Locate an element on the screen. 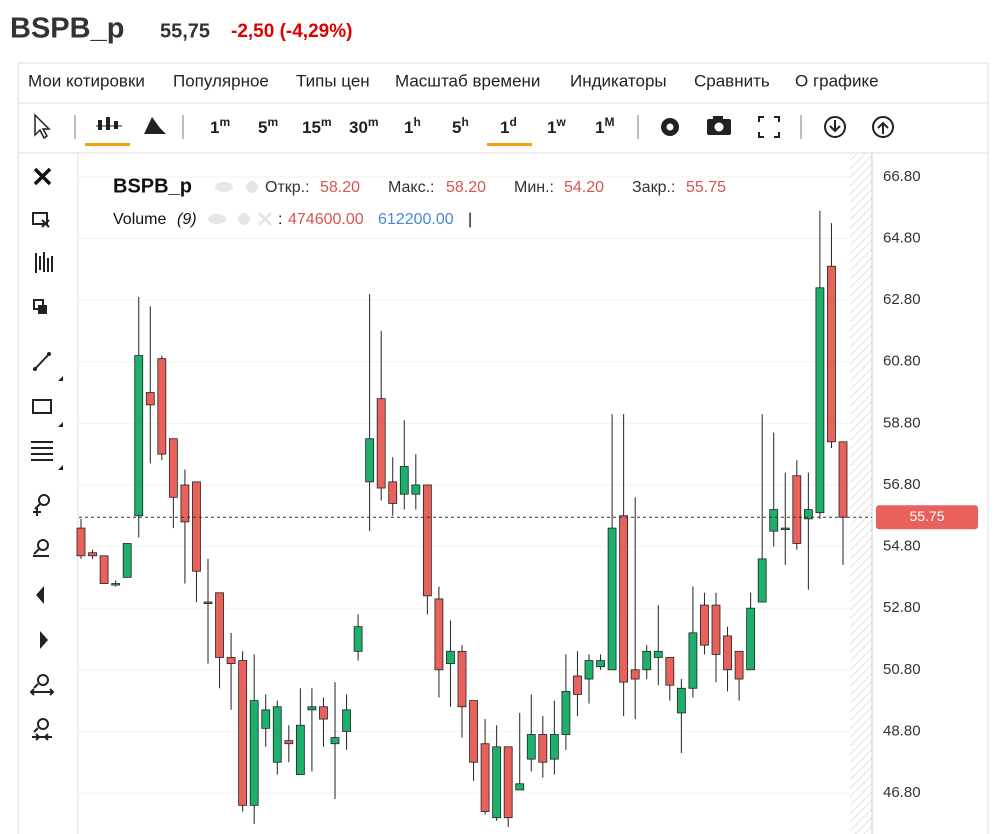 This screenshot has height=834, width=999. fullscreen-icon is located at coordinates (769, 127).